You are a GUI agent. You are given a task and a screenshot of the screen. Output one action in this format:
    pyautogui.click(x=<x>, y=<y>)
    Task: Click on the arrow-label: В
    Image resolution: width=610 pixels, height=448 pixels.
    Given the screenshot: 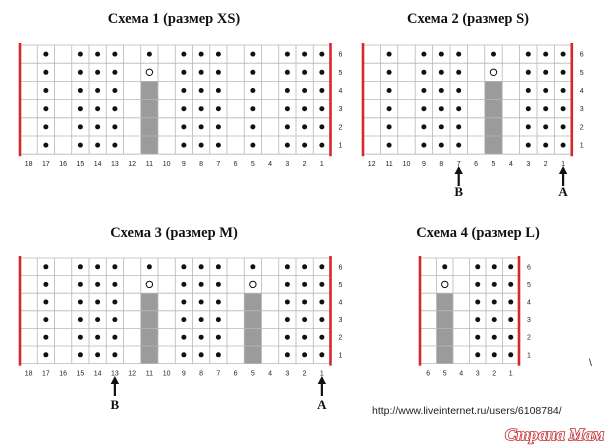 What is the action you would take?
    pyautogui.click(x=458, y=191)
    